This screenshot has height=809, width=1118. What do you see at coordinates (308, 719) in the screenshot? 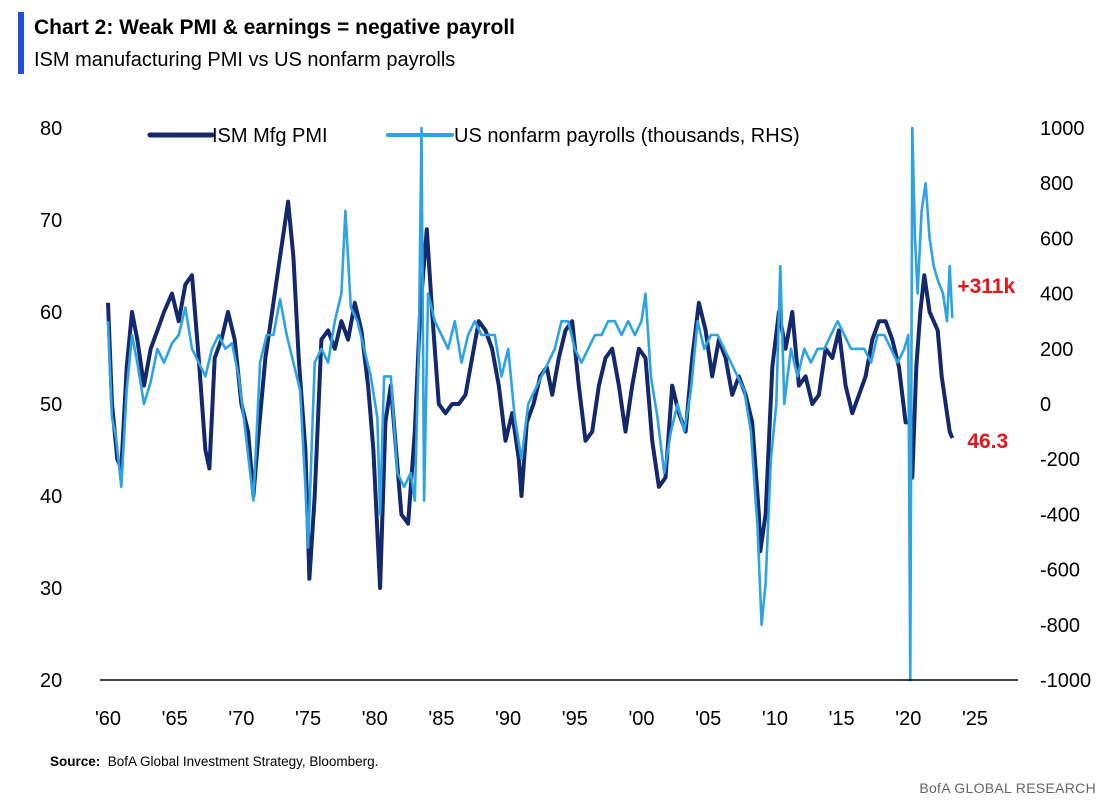
I see `x-tick-label: '75` at bounding box center [308, 719].